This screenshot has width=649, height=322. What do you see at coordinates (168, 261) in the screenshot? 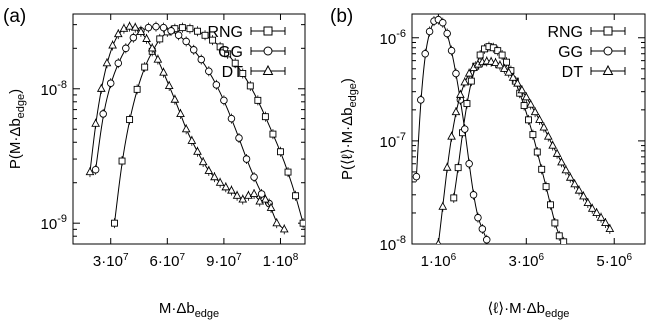
I see `x-tick-label: 6·107` at bounding box center [168, 261].